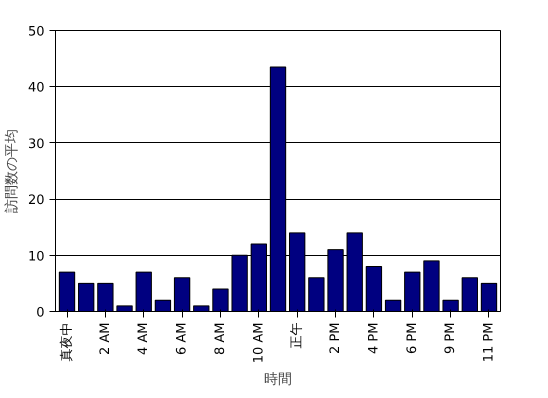 The height and width of the screenshot is (398, 548). Describe the element at coordinates (36, 144) in the screenshot. I see `y-tick-label: 30` at that location.